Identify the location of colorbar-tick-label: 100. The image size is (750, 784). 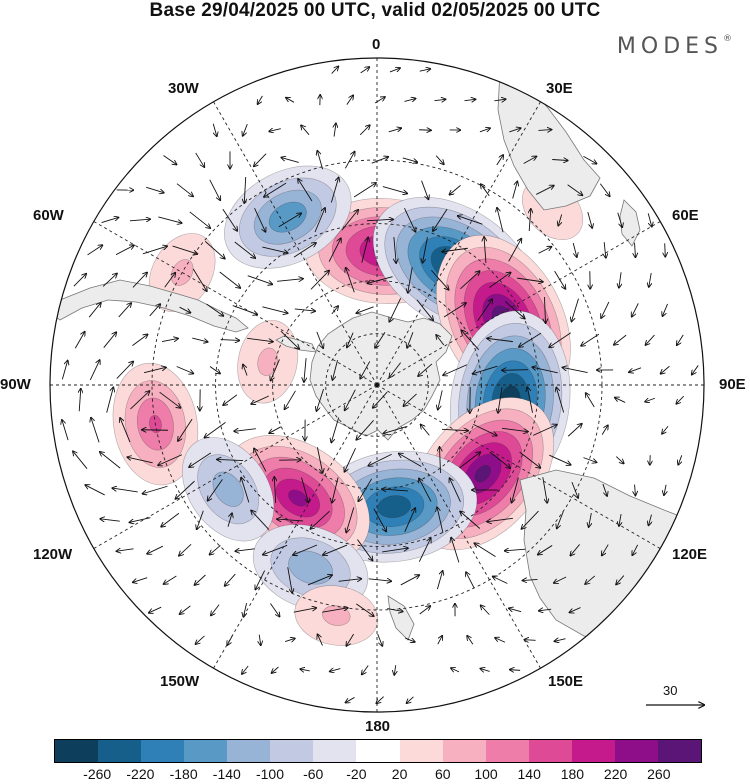
(485, 774).